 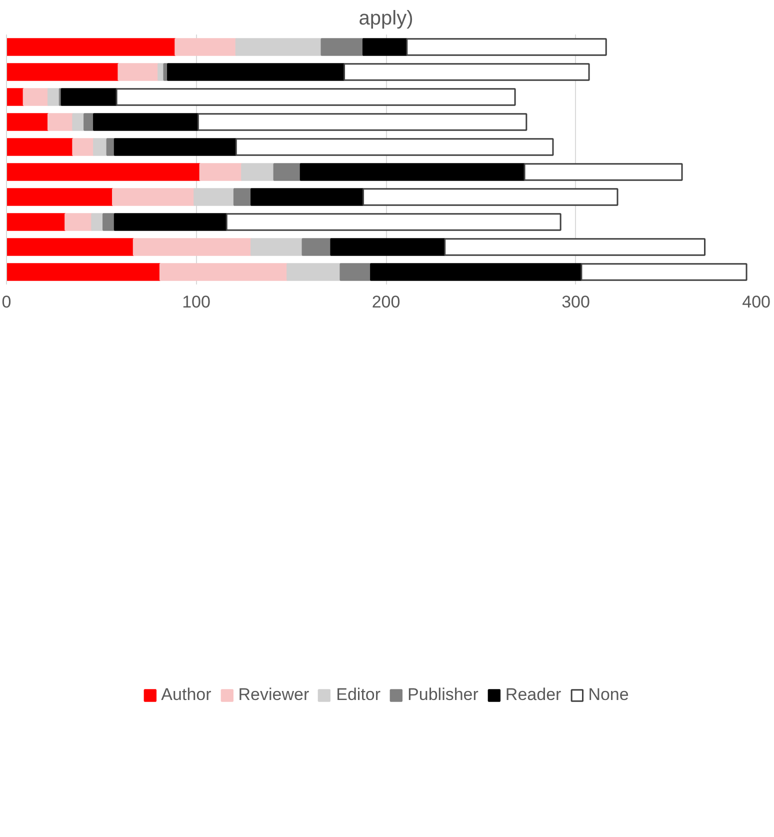 What do you see at coordinates (186, 695) in the screenshot?
I see `legend-label: Author` at bounding box center [186, 695].